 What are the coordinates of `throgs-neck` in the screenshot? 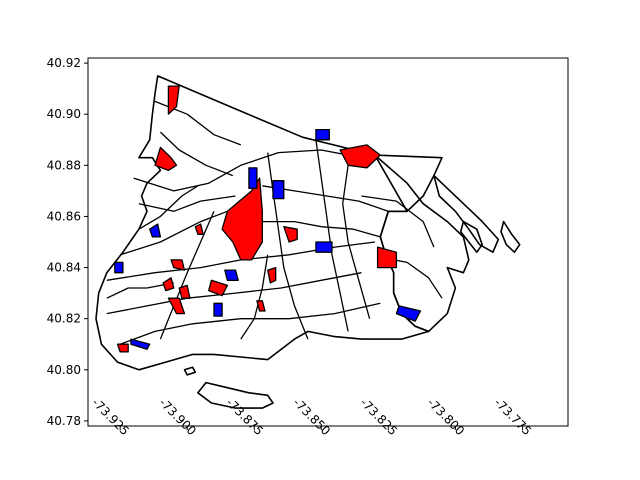 It's located at (422, 243).